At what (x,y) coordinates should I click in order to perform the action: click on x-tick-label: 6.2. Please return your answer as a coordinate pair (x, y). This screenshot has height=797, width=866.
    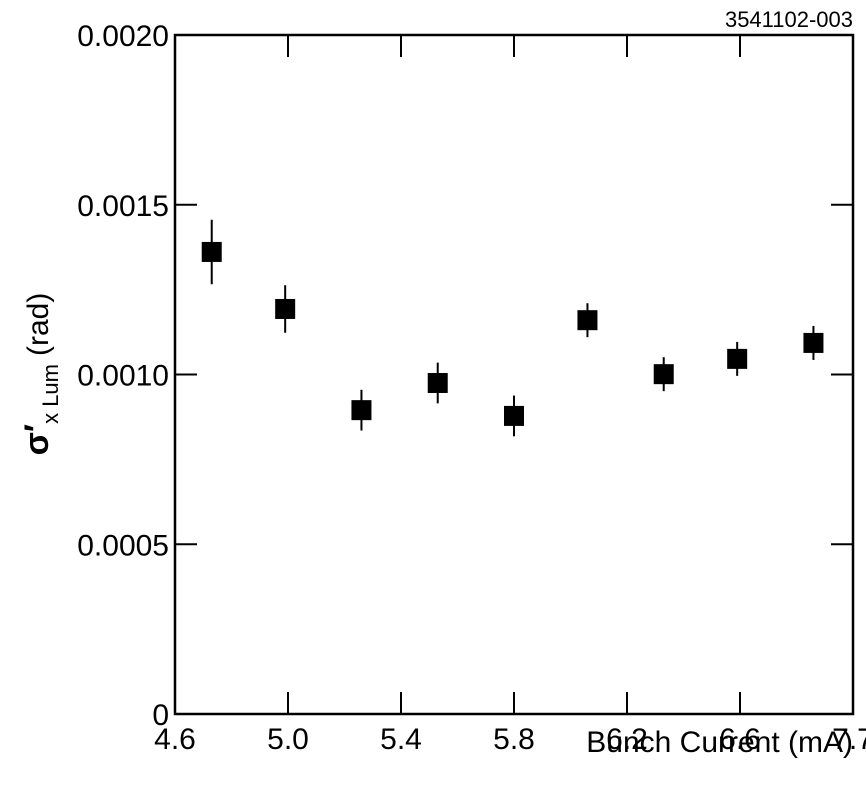
    Looking at the image, I should click on (627, 739).